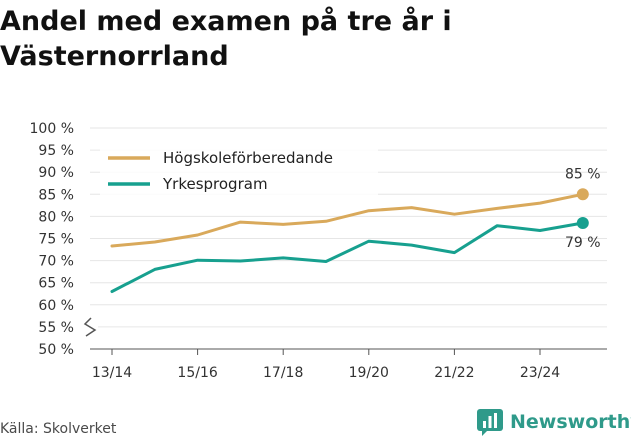  I want to click on y-tick-label: 90 %, so click(56, 173).